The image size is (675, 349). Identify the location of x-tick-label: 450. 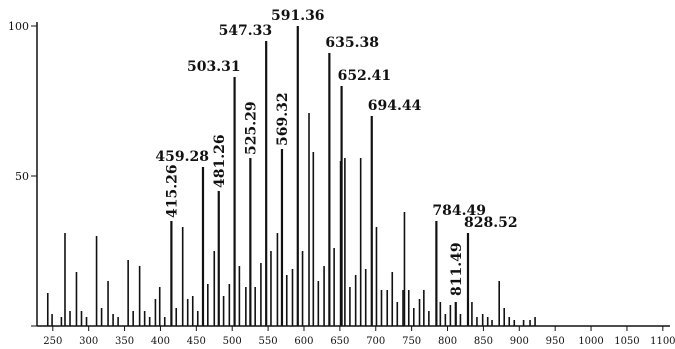
(196, 341).